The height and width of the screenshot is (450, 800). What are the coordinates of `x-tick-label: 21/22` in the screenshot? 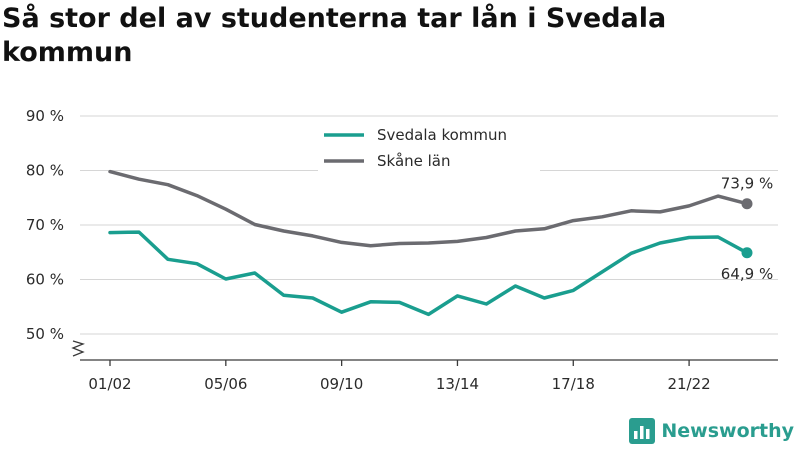 It's located at (688, 384).